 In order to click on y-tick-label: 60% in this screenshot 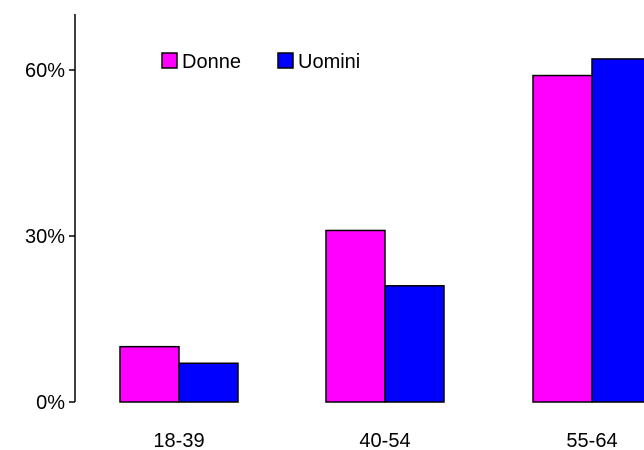, I will do `click(45, 71)`.